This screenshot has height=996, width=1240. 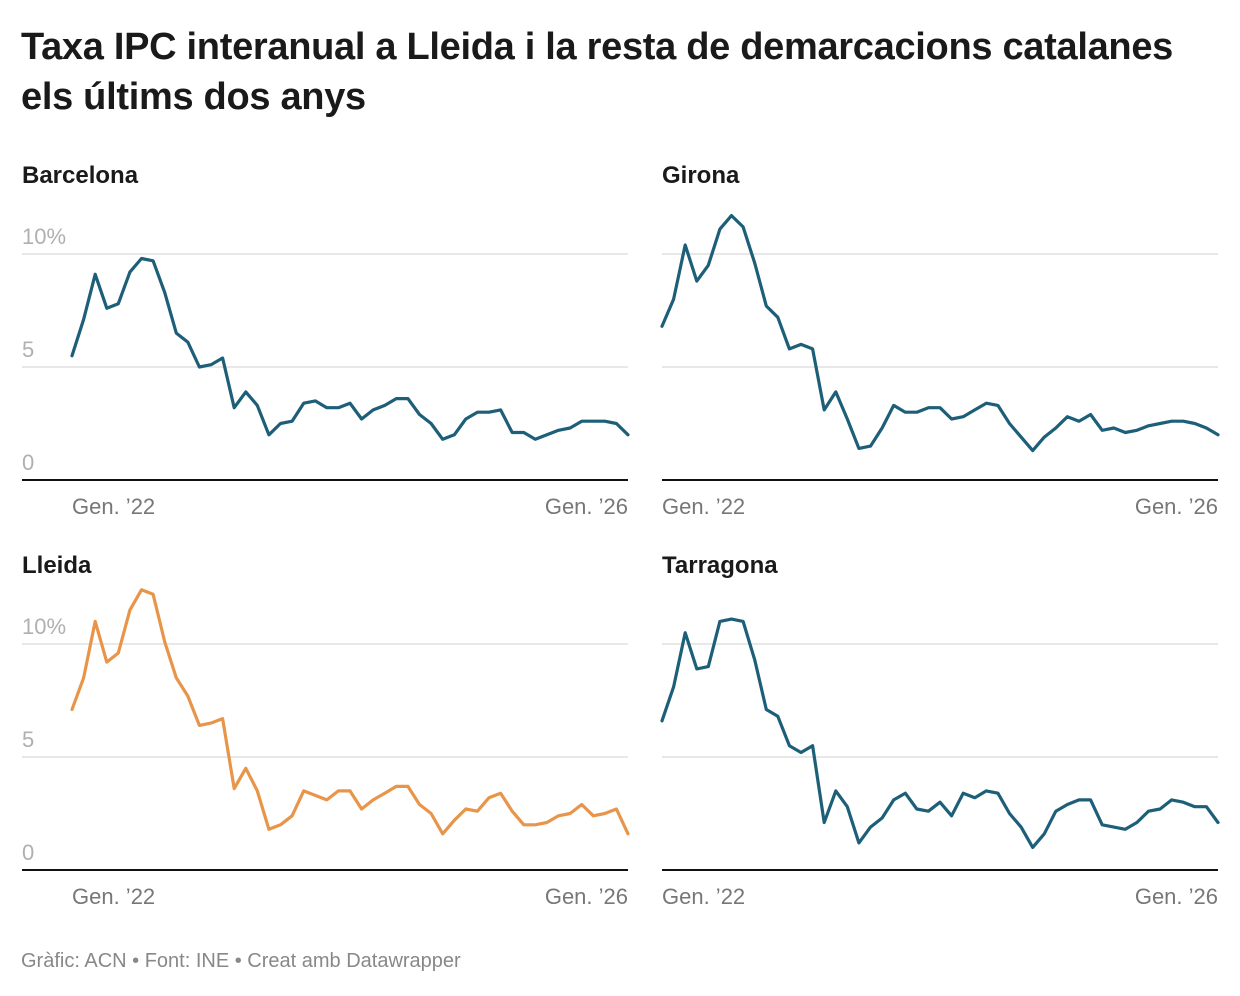 I want to click on panel-title: Lleida, so click(x=57, y=565).